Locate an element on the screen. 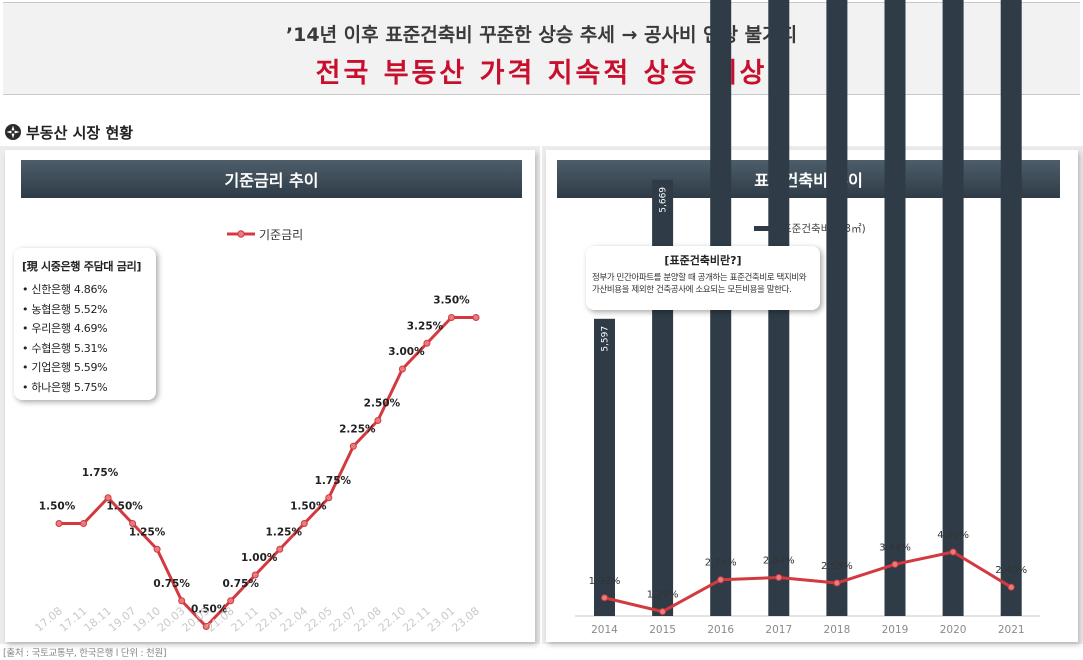 The image size is (1083, 660). rate-data-label: 2.25% is located at coordinates (357, 429).